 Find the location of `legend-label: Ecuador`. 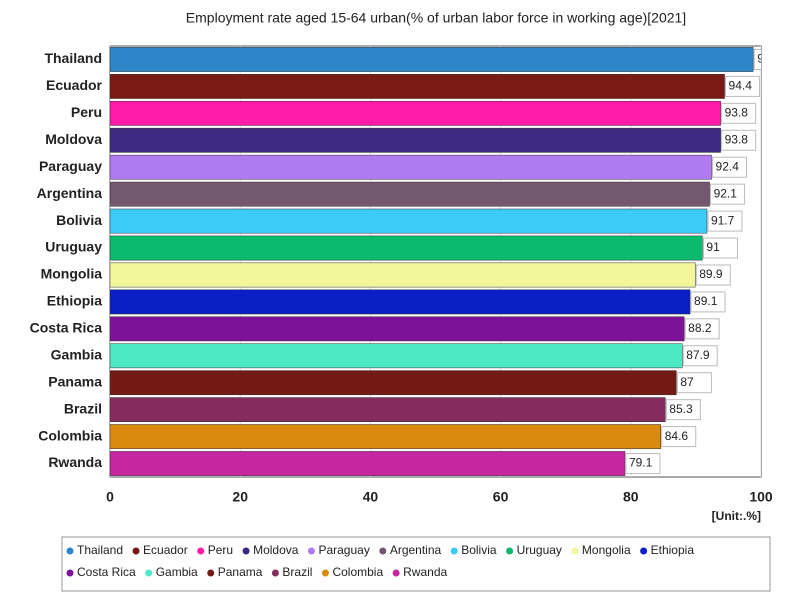

legend-label: Ecuador is located at coordinates (165, 550).